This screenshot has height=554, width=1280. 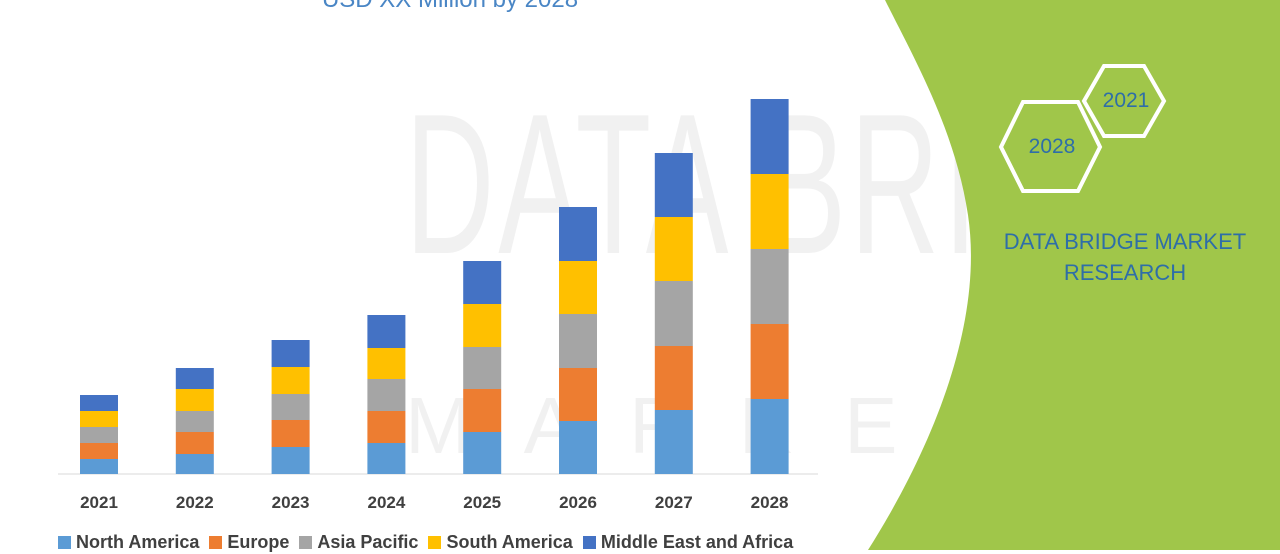 What do you see at coordinates (99, 466) in the screenshot?
I see `bar-north-america-2021` at bounding box center [99, 466].